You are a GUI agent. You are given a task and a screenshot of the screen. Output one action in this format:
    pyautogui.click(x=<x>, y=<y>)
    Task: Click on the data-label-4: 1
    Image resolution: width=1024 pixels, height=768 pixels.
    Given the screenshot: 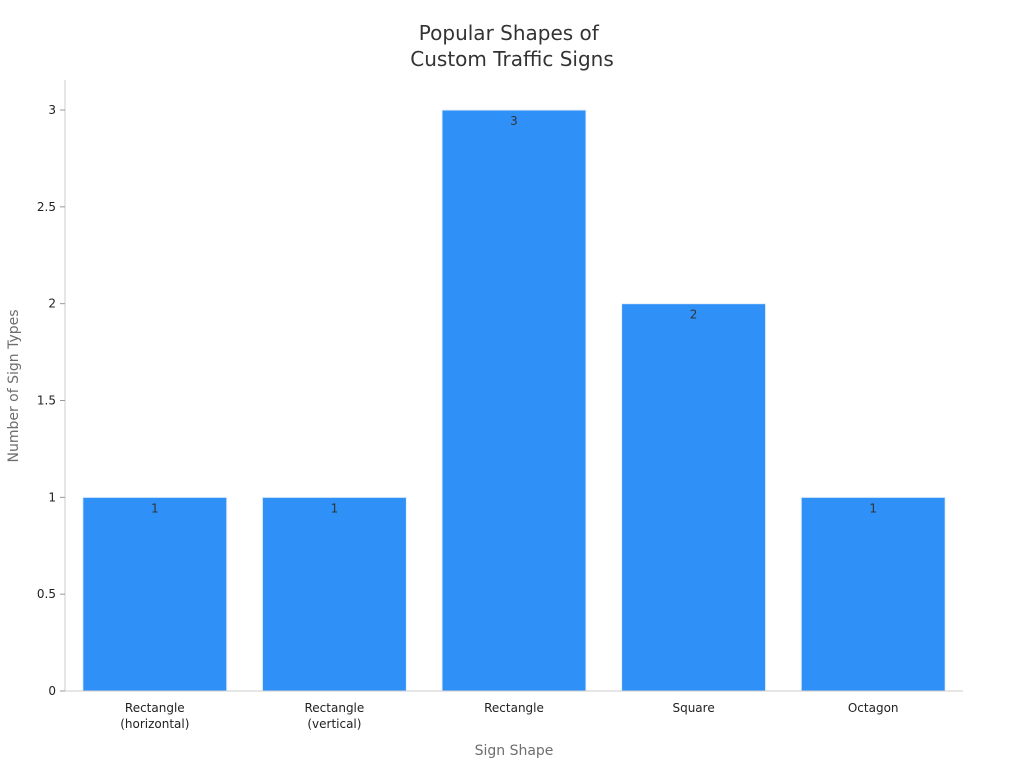 What is the action you would take?
    pyautogui.click(x=873, y=508)
    